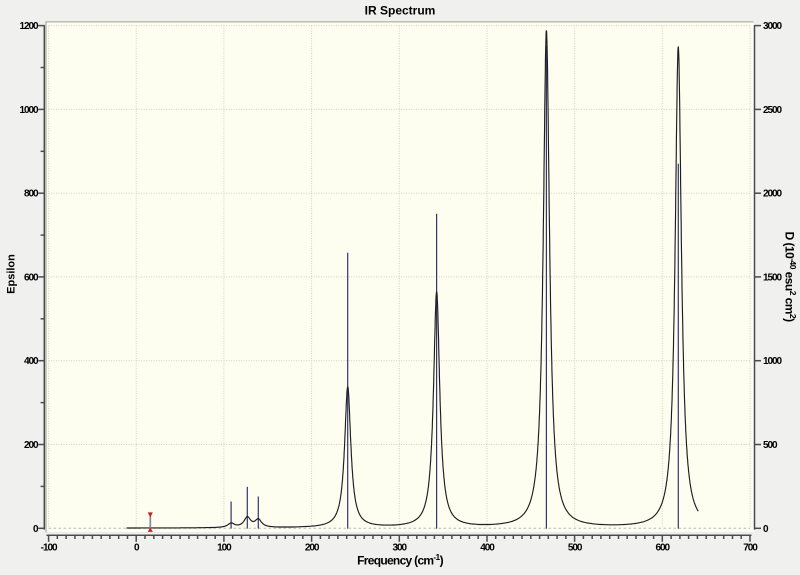 The width and height of the screenshot is (800, 575). I want to click on svg-text: 100, so click(224, 548).